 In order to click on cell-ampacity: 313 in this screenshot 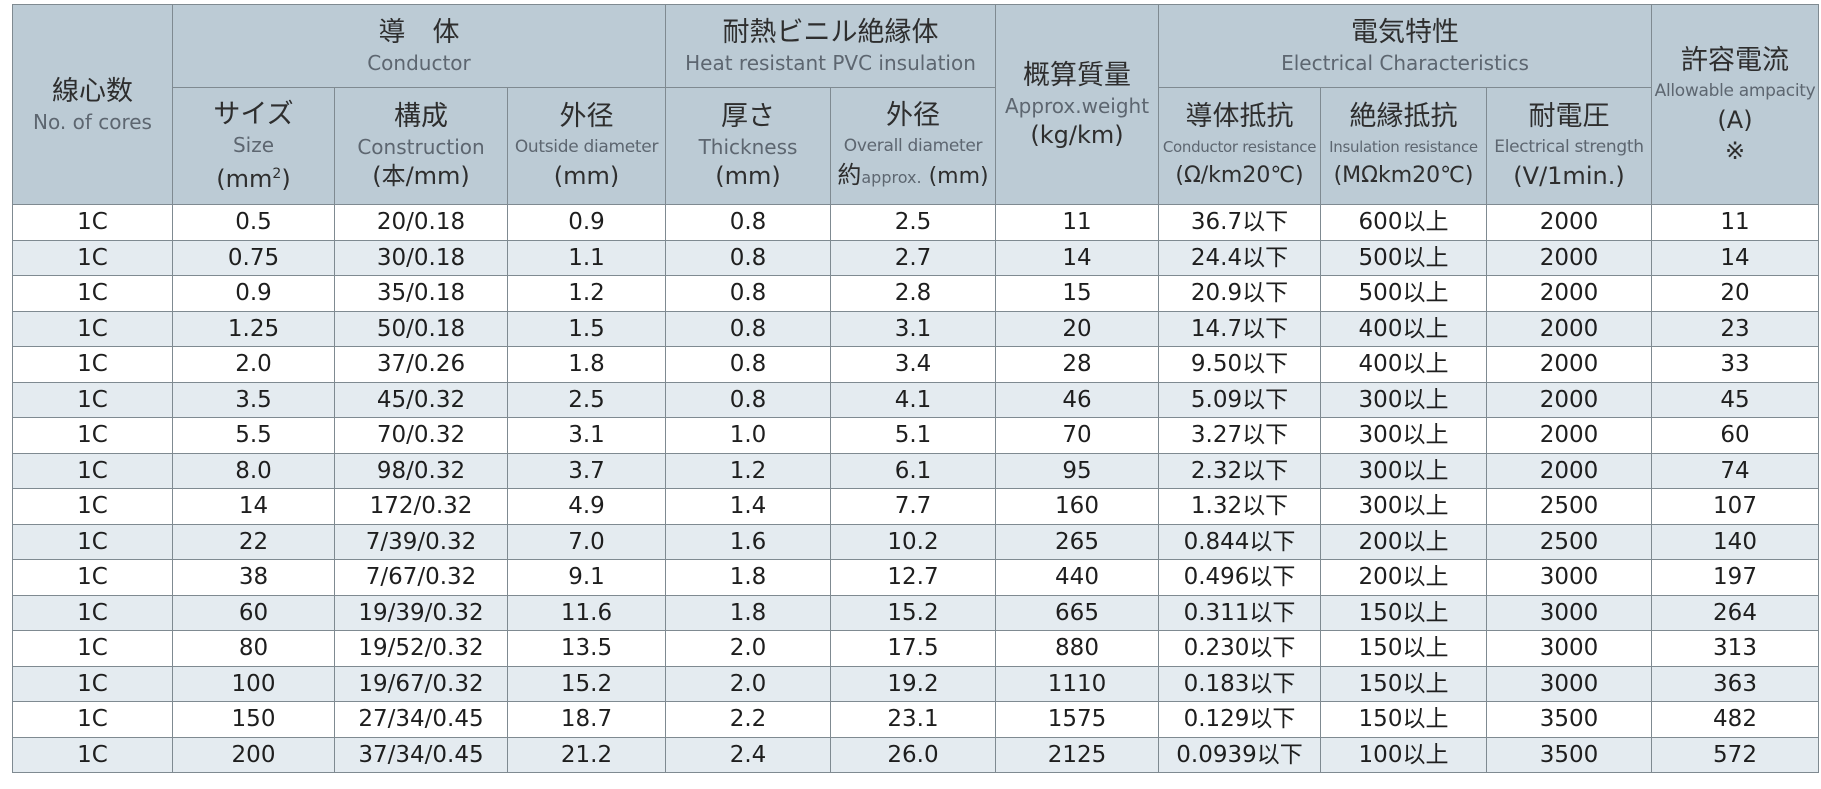, I will do `click(1735, 648)`.